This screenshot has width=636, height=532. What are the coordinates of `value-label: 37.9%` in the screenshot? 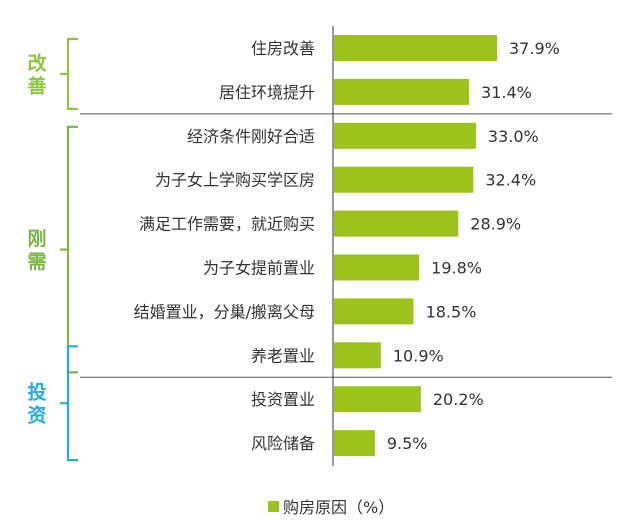 It's located at (534, 48).